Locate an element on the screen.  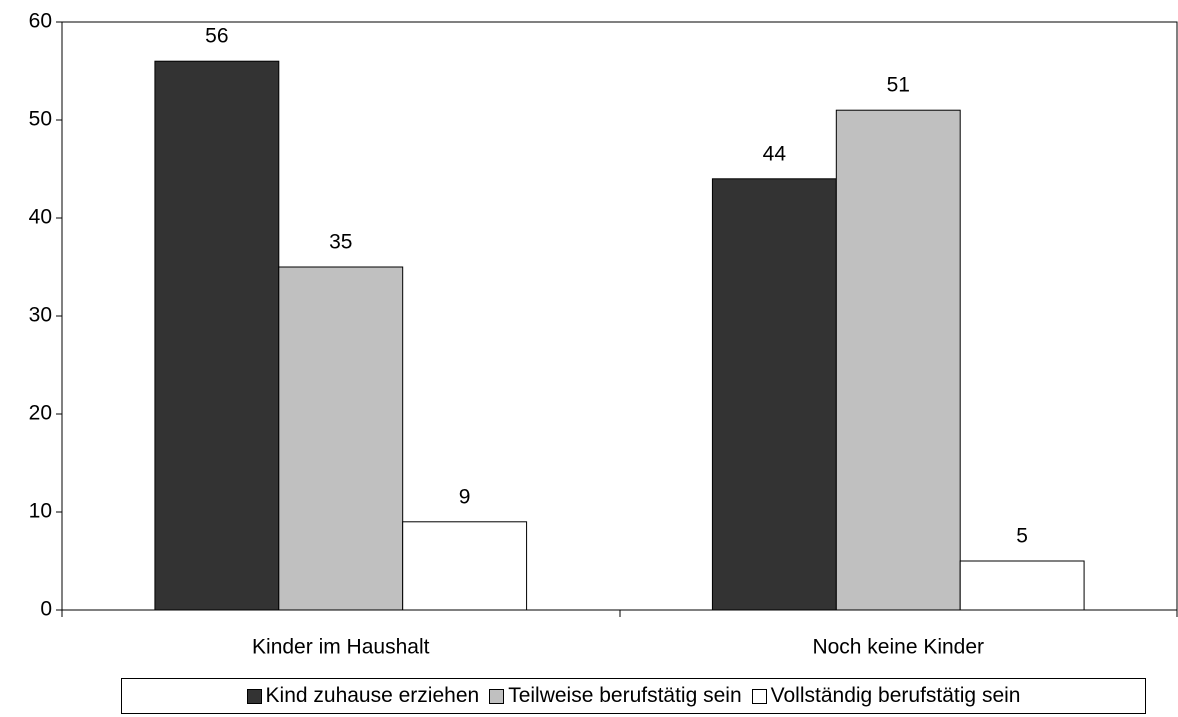
y-tick-label: 30 is located at coordinates (40, 315).